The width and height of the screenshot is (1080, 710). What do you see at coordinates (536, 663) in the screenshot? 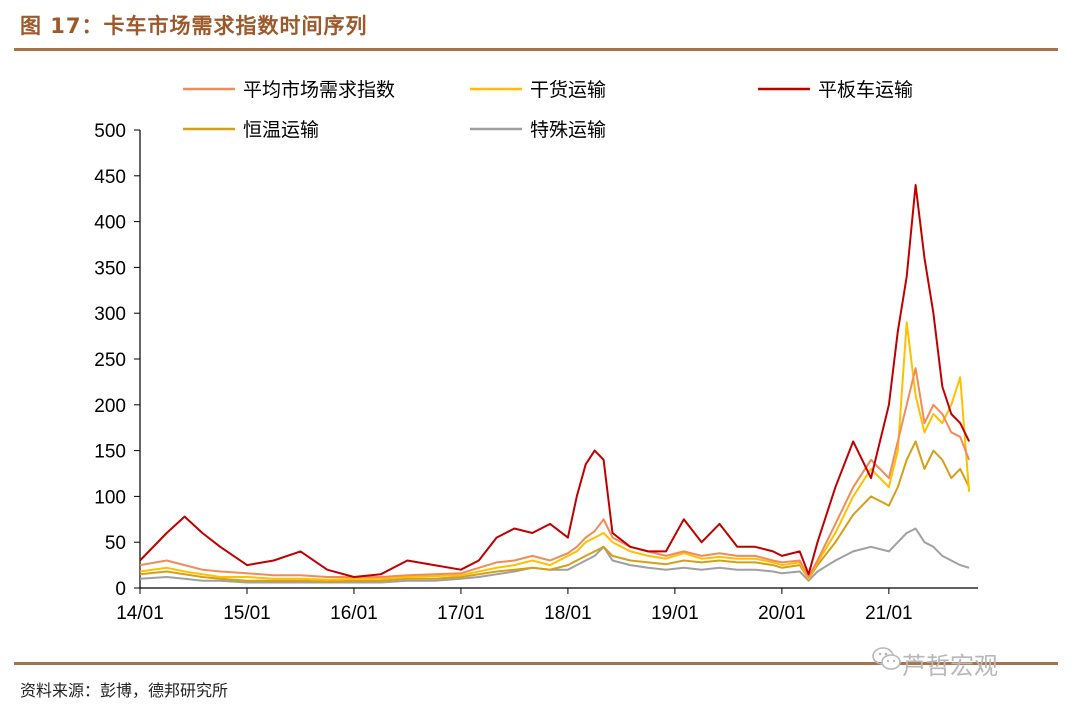
I see `source-rule` at bounding box center [536, 663].